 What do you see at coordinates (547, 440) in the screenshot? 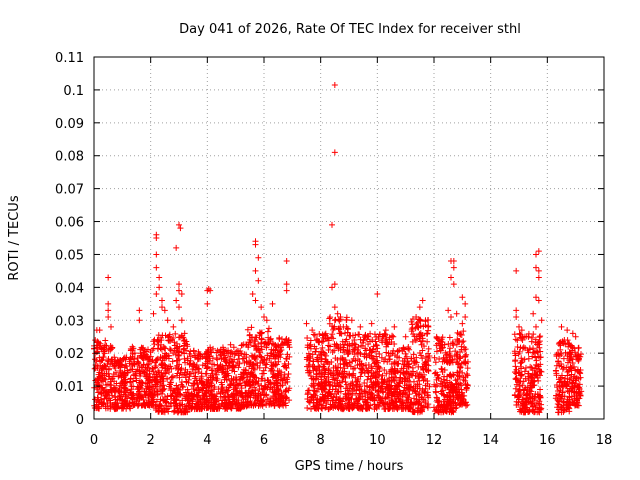
I see `x-tick-label: 16` at bounding box center [547, 440].